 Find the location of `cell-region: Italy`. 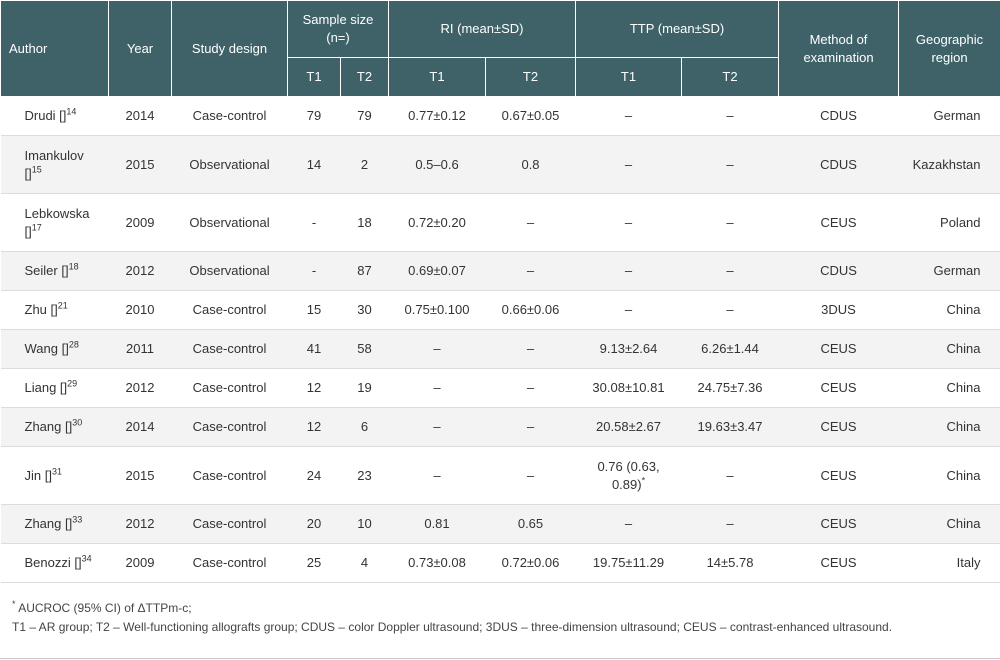

cell-region: Italy is located at coordinates (949, 563).